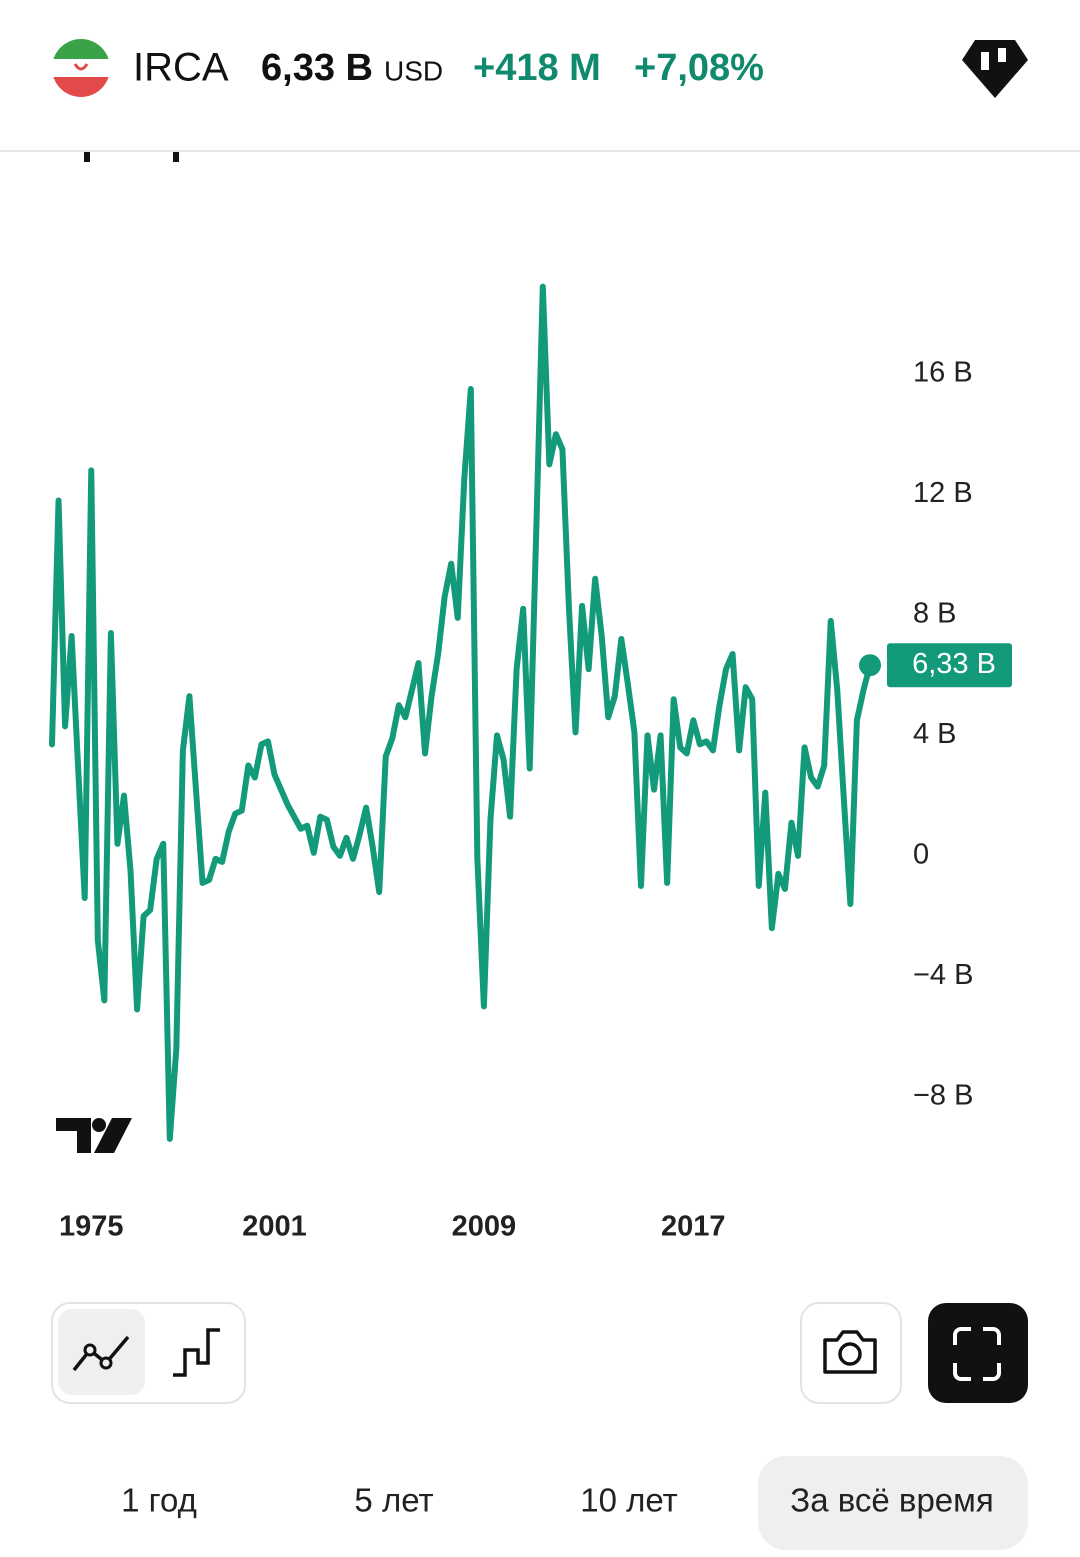 Image resolution: width=1080 pixels, height=1557 pixels. Describe the element at coordinates (851, 1353) in the screenshot. I see `screenshot-button` at that location.